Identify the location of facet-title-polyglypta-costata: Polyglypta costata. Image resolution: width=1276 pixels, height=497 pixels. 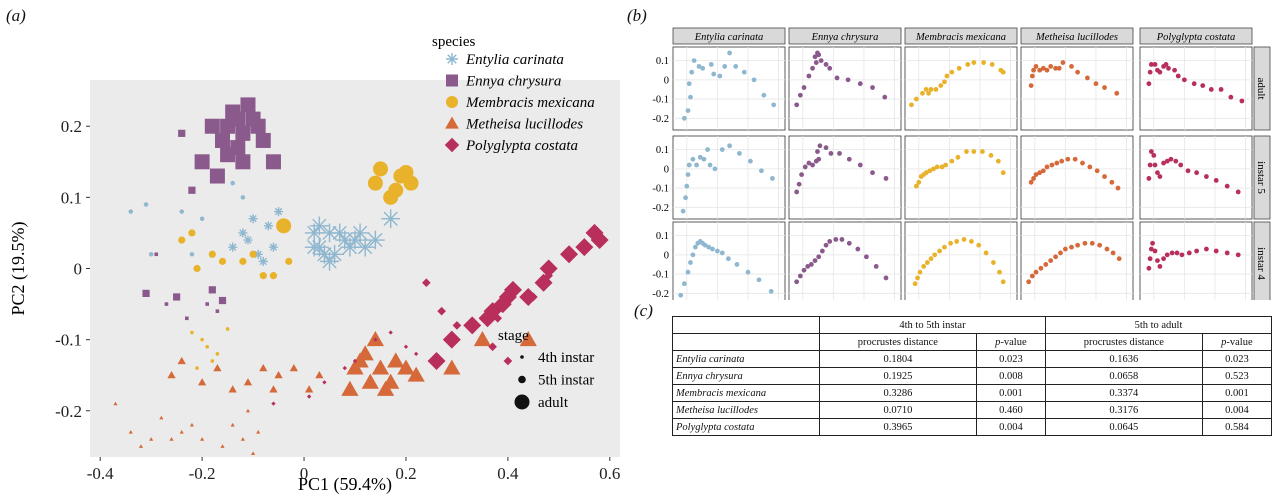
(1195, 37).